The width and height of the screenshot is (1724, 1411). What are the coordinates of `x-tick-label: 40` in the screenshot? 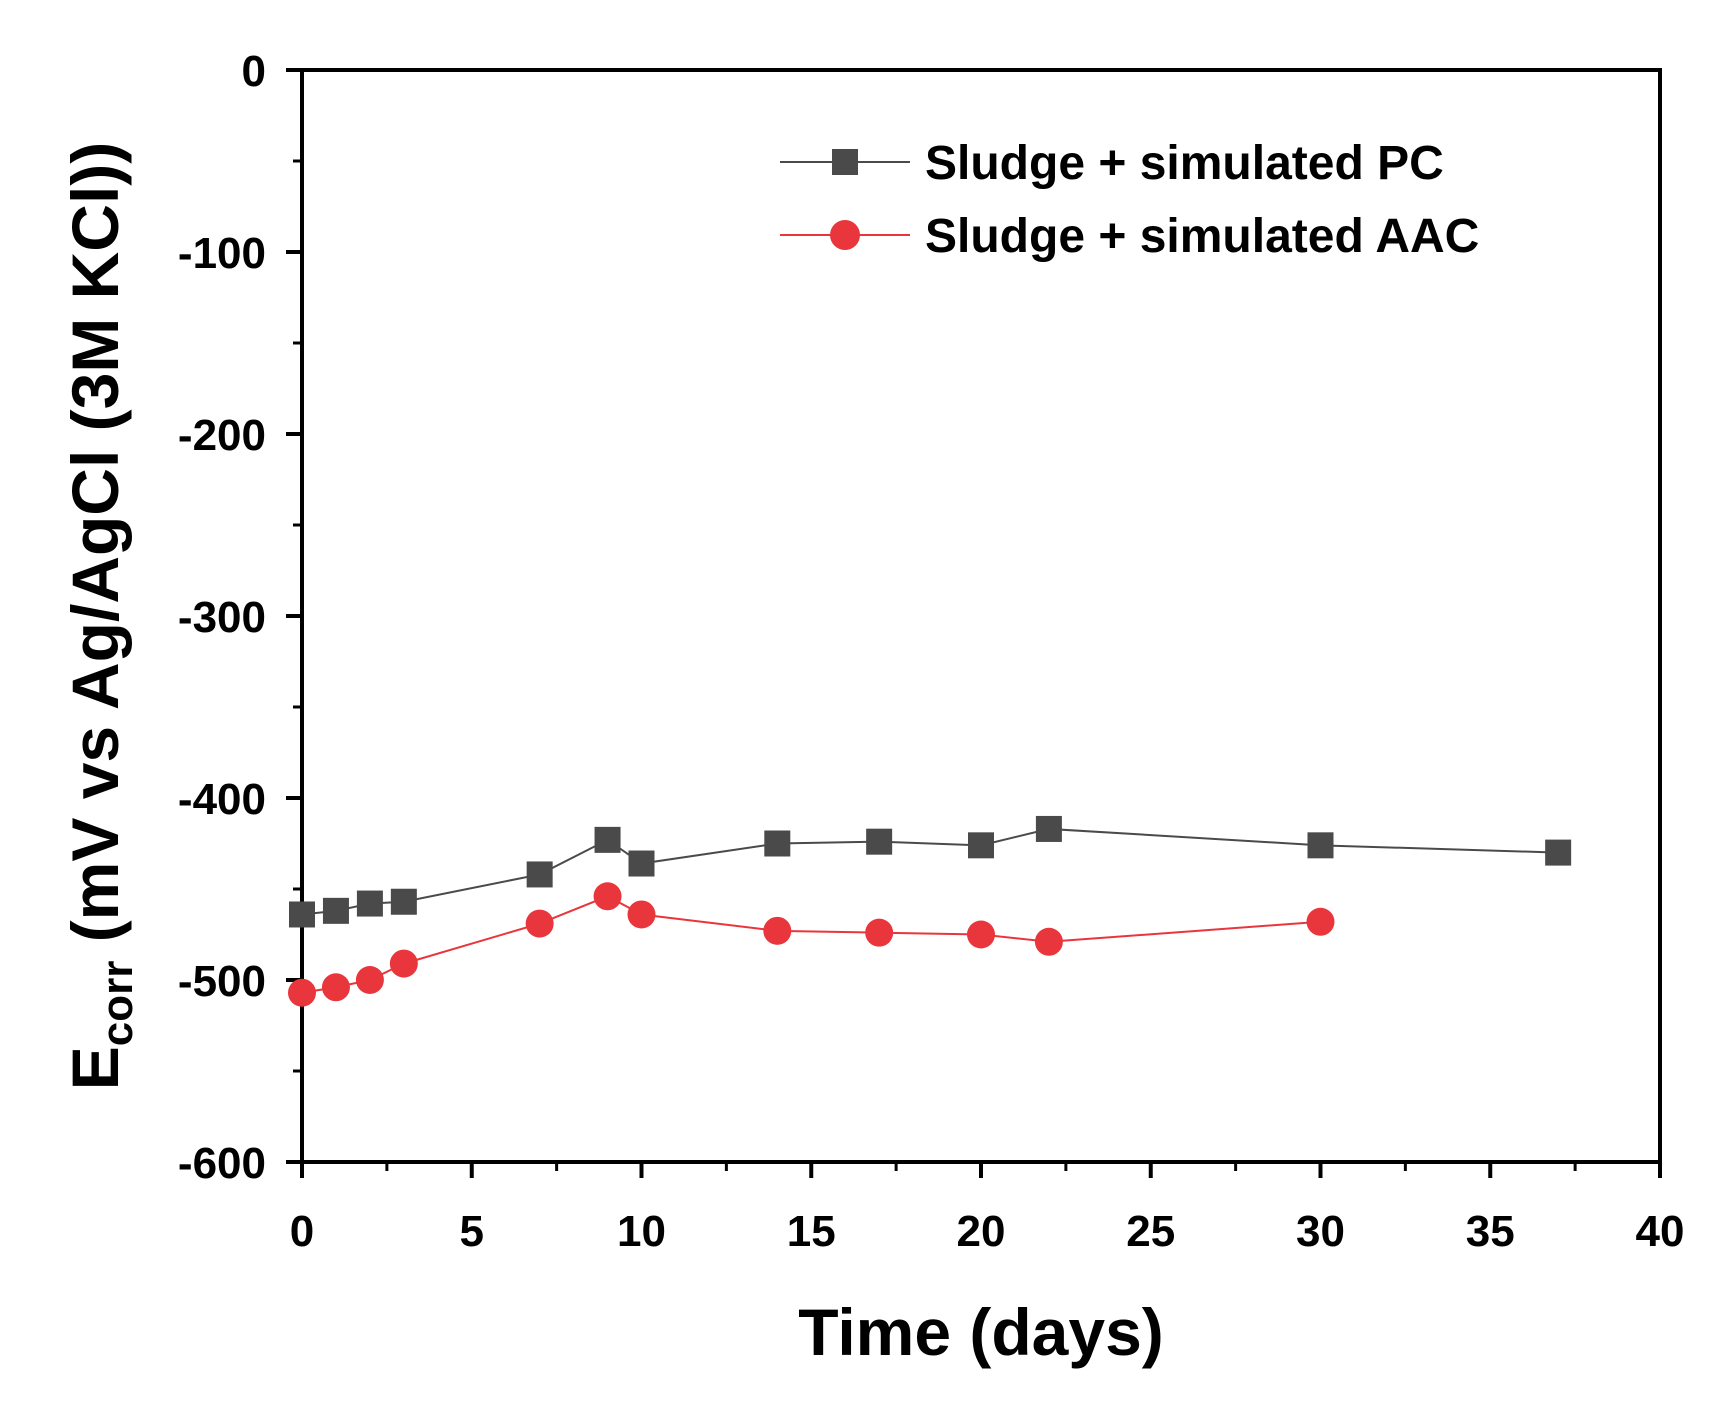 It's located at (1660, 1231).